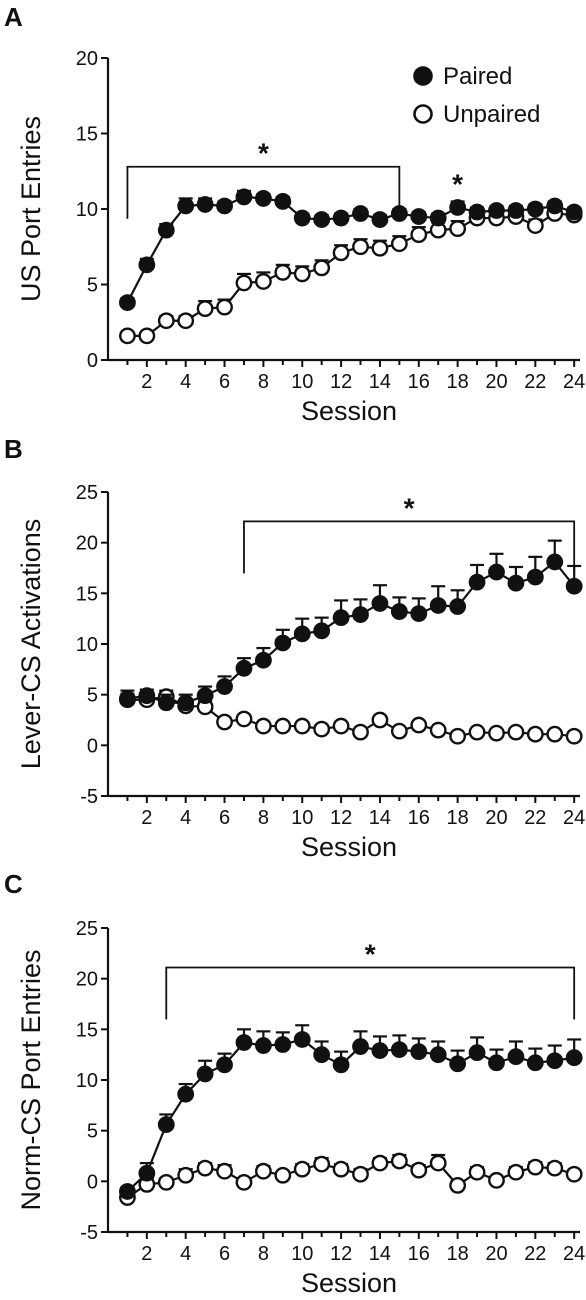 Image resolution: width=586 pixels, height=1300 pixels. I want to click on bracket-line, so click(263, 192).